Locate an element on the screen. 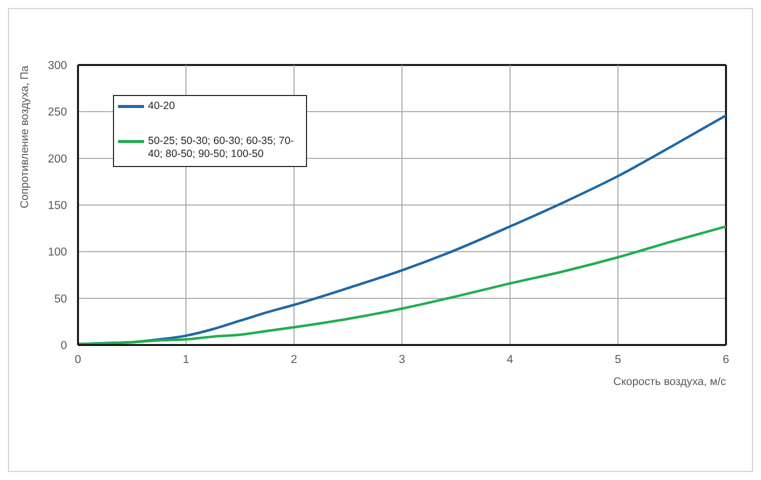  x-tick-label: 5 is located at coordinates (618, 360).